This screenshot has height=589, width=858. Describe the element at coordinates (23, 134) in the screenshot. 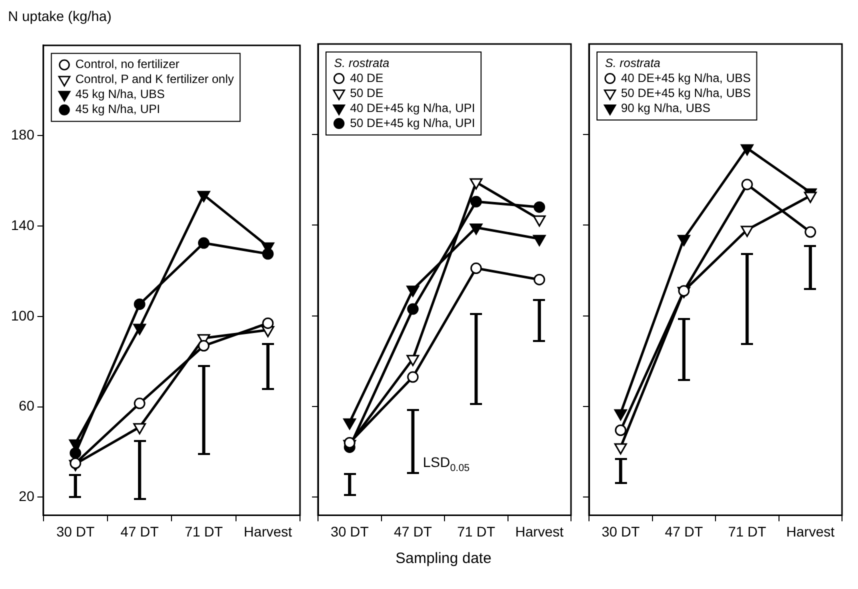

I see `y-tick-label: 180` at that location.